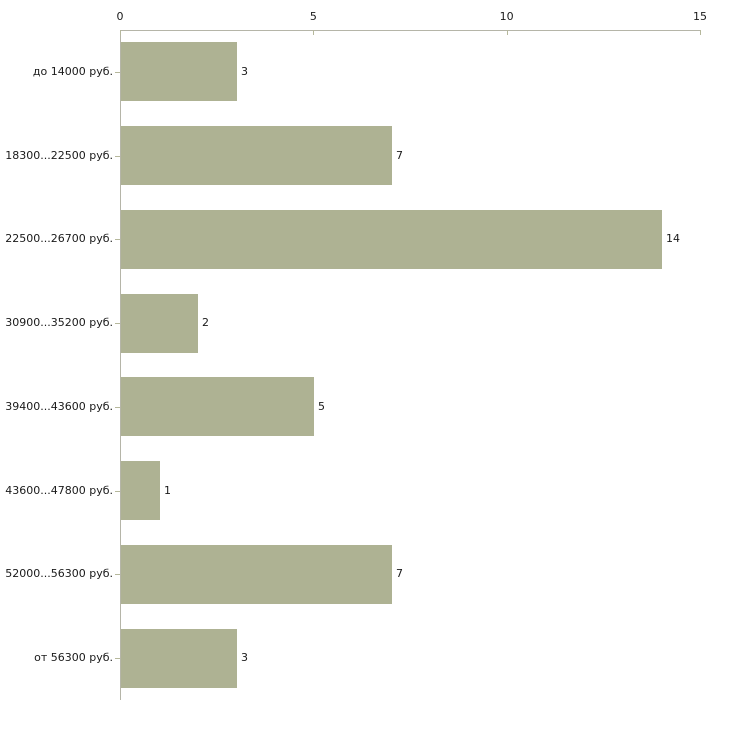  I want to click on bar-value-label: 14, so click(673, 238).